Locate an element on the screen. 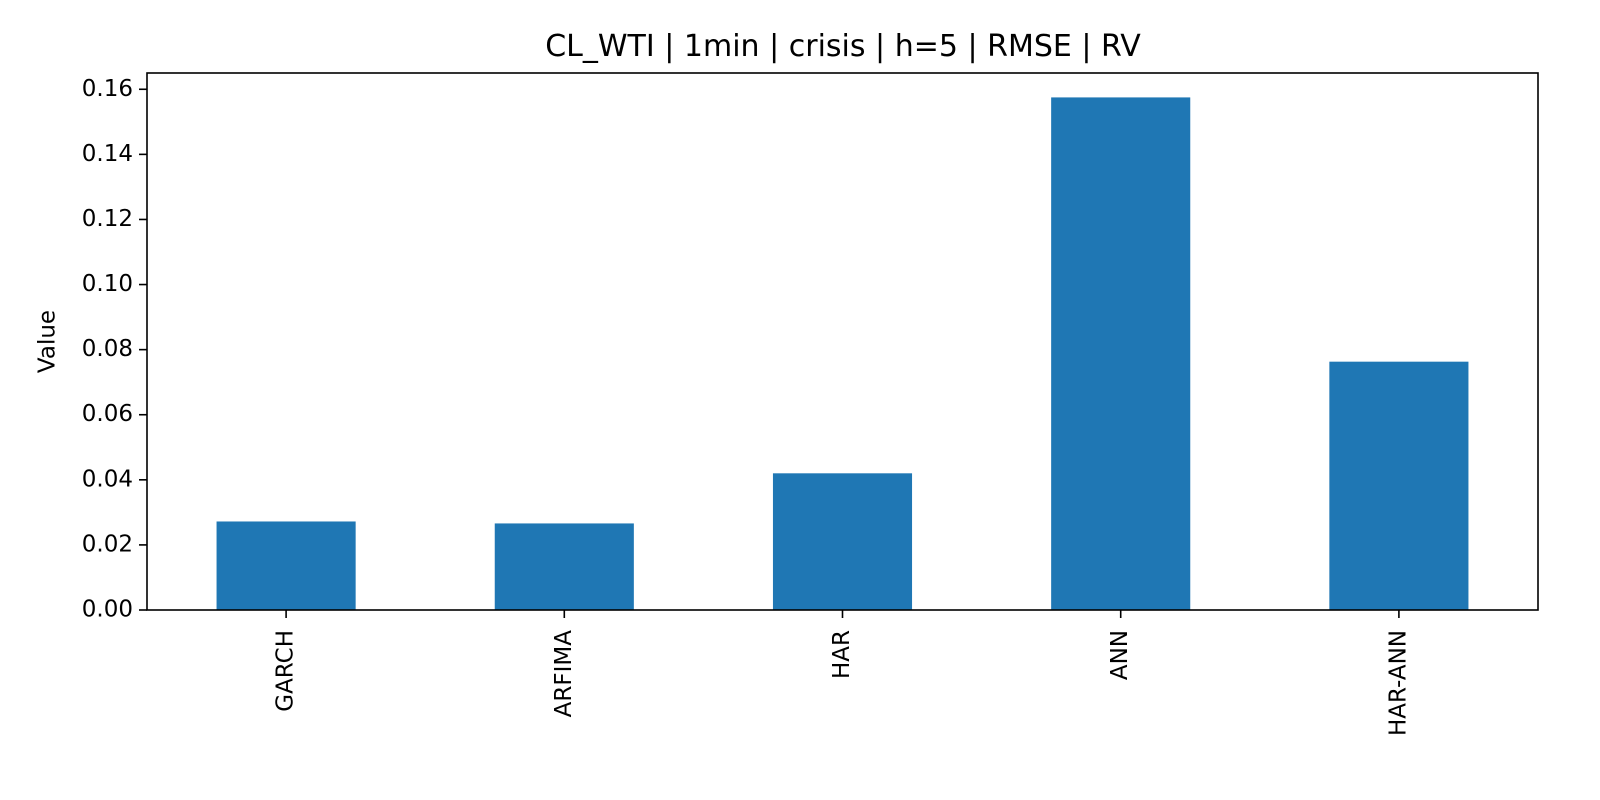 The image size is (1600, 800). y-tick-label: 0.10 is located at coordinates (107, 284).